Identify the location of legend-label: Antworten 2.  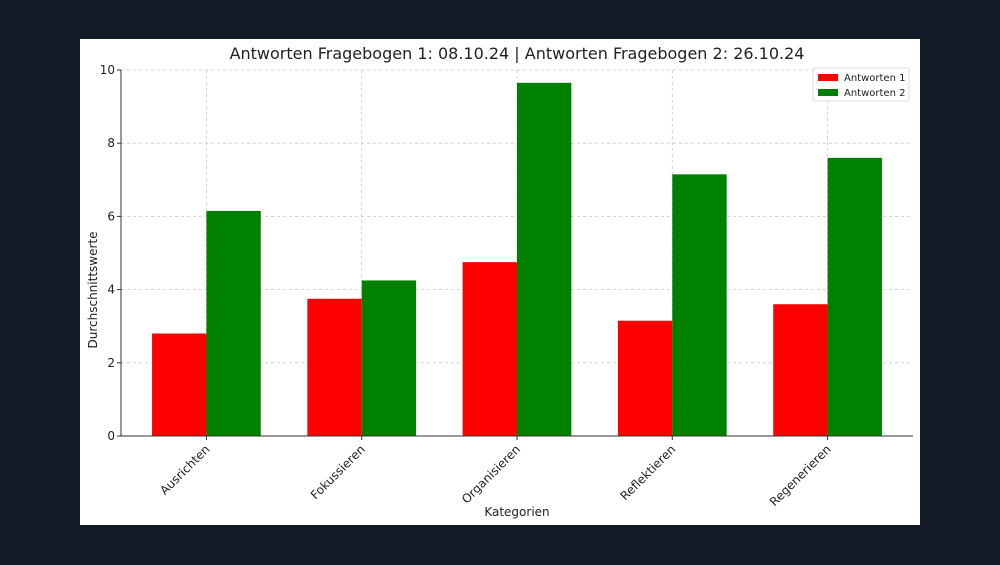
(874, 93).